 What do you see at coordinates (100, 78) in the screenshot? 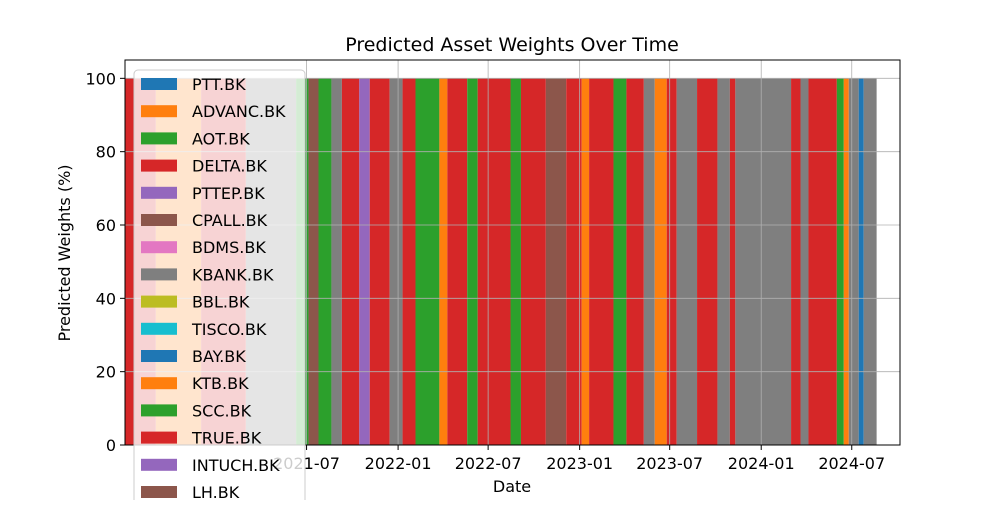
I see `y-tick-label: 100` at bounding box center [100, 78].